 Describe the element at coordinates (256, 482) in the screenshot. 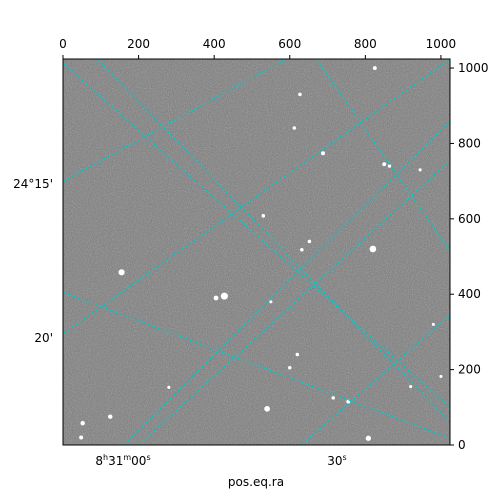

I see `x-axis-label: pos.eq.ra` at that location.